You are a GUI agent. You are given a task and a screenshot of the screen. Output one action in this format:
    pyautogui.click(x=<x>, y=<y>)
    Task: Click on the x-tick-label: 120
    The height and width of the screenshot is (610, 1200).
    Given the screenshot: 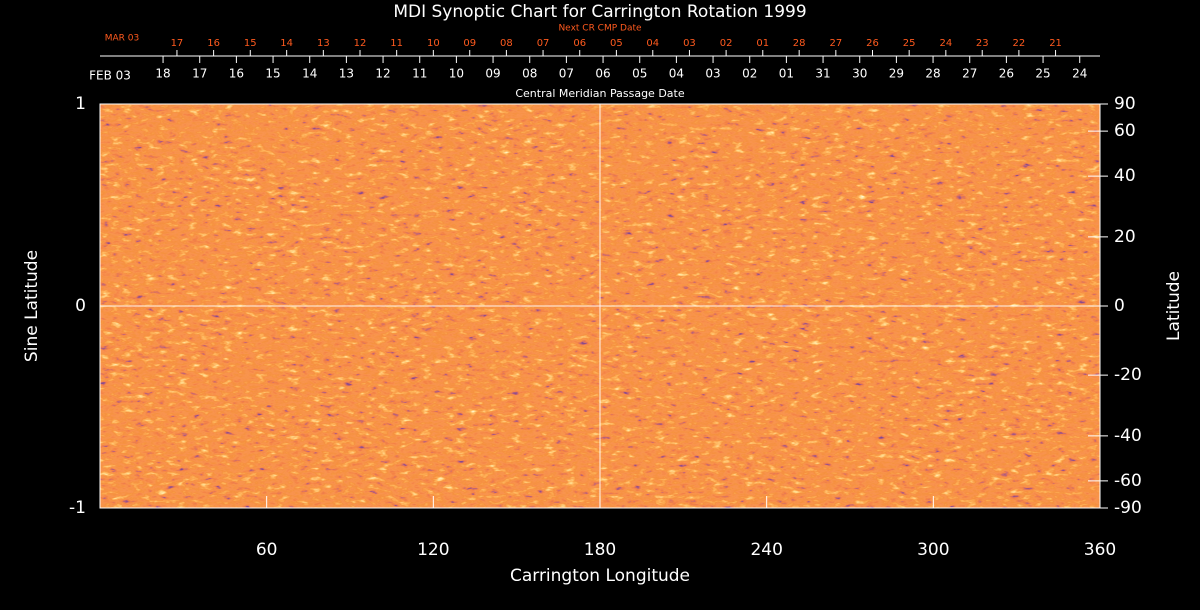 What is the action you would take?
    pyautogui.click(x=433, y=550)
    